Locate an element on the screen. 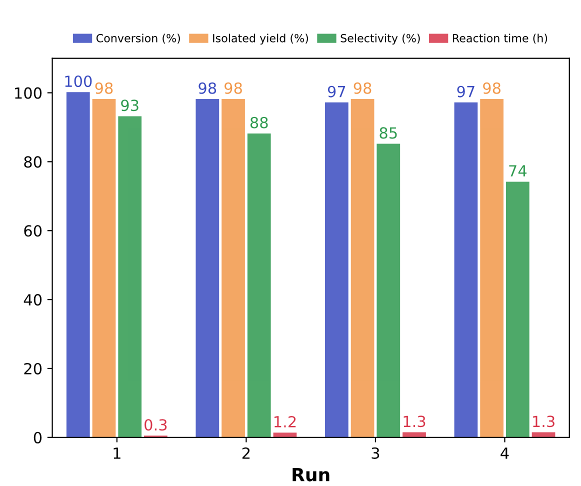  x-axis-title: Run is located at coordinates (311, 475).